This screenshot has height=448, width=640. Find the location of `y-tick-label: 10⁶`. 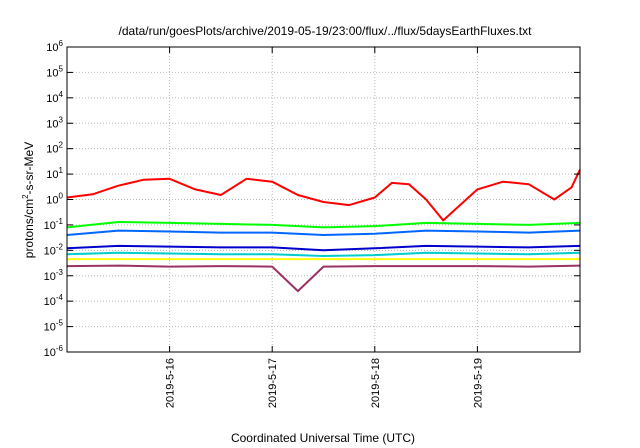

y-tick-label: 10⁶ is located at coordinates (54, 46).